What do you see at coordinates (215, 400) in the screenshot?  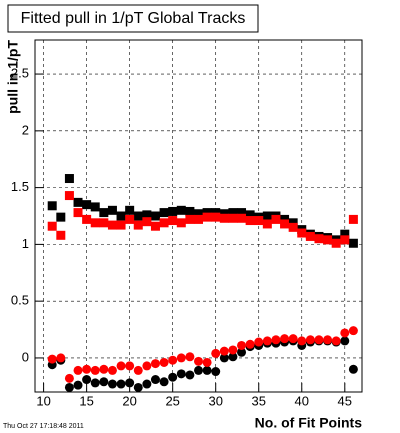 I see `x-tick-label: 30` at bounding box center [215, 400].